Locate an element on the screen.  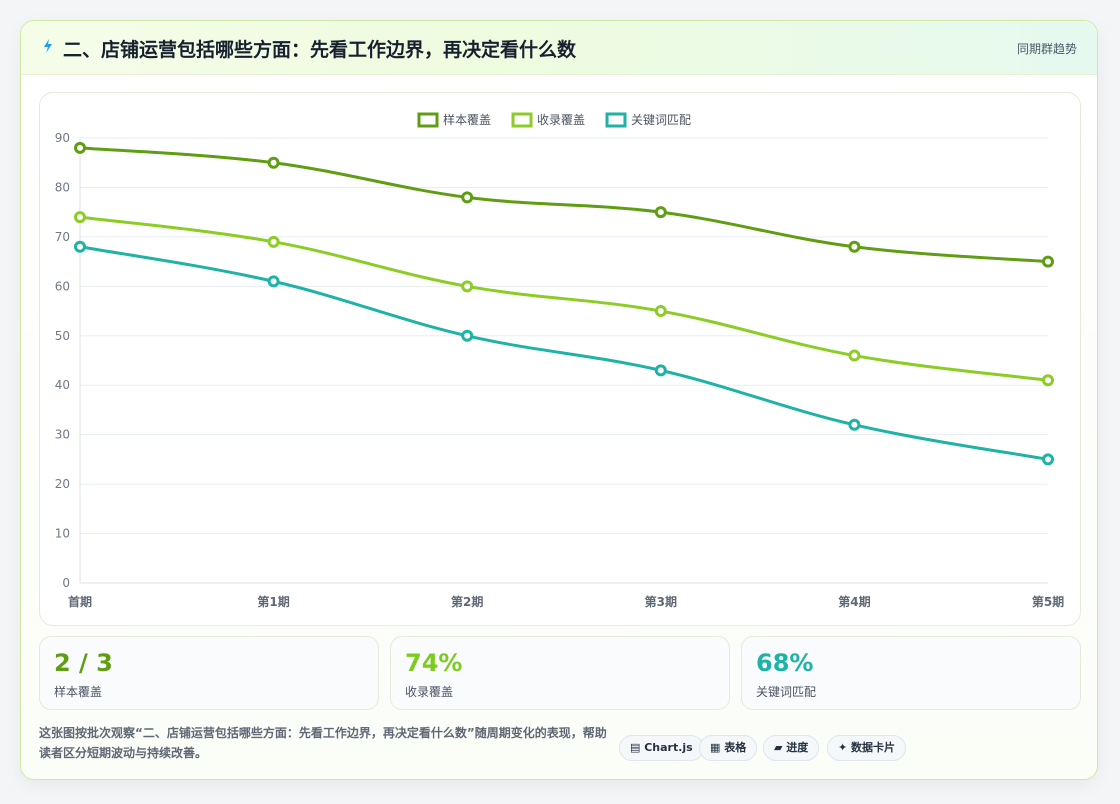
stat-card-keyword: 68% 关键词匹配 is located at coordinates (911, 673).